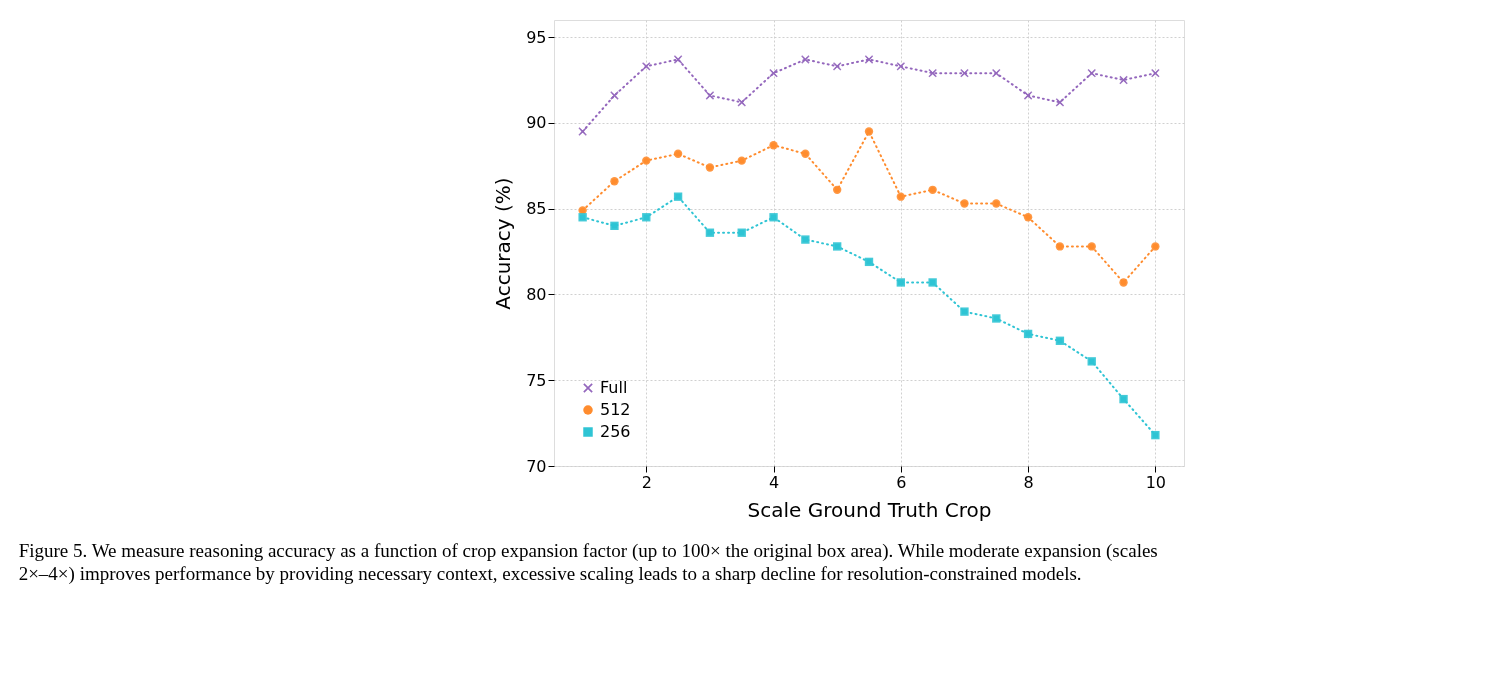 The image size is (1495, 679). What do you see at coordinates (615, 431) in the screenshot?
I see `legend-label: 256` at bounding box center [615, 431].